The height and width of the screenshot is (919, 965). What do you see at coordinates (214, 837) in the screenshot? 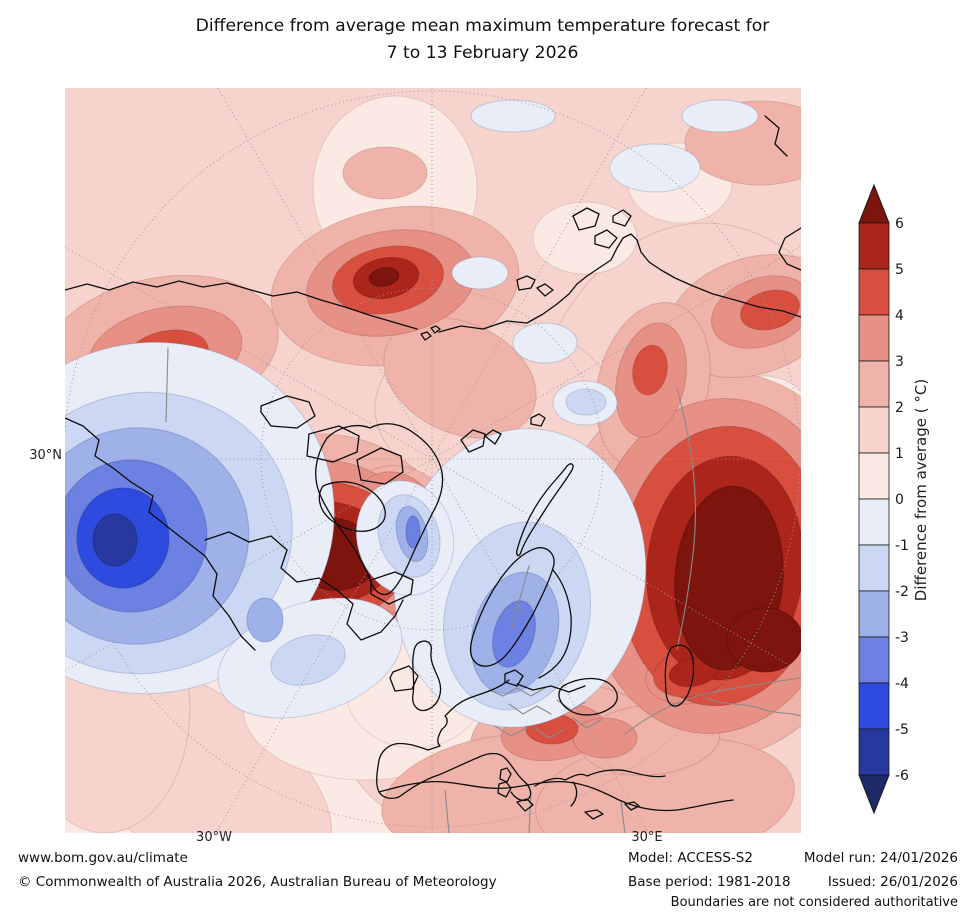
I see `longitude-label-30w: 30°W` at bounding box center [214, 837].